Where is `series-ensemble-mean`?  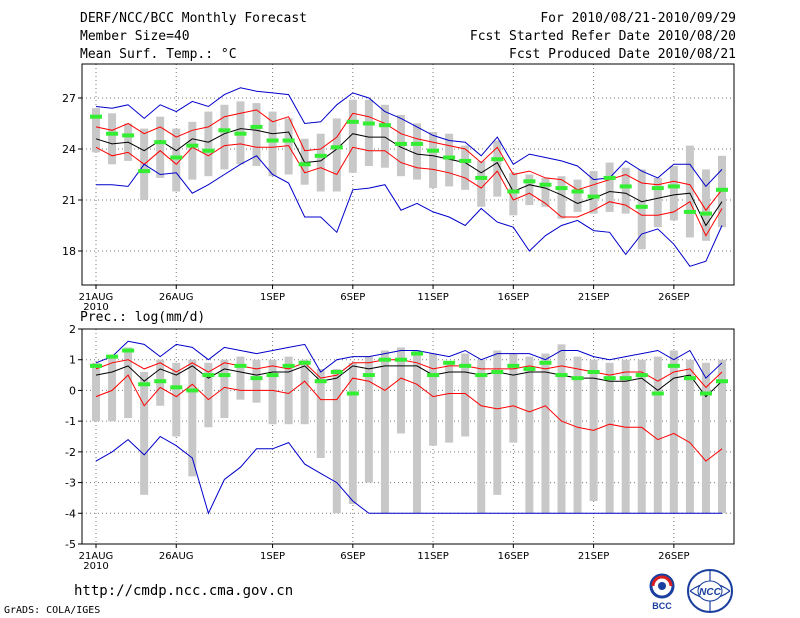 series-ensemble-mean is located at coordinates (409, 177).